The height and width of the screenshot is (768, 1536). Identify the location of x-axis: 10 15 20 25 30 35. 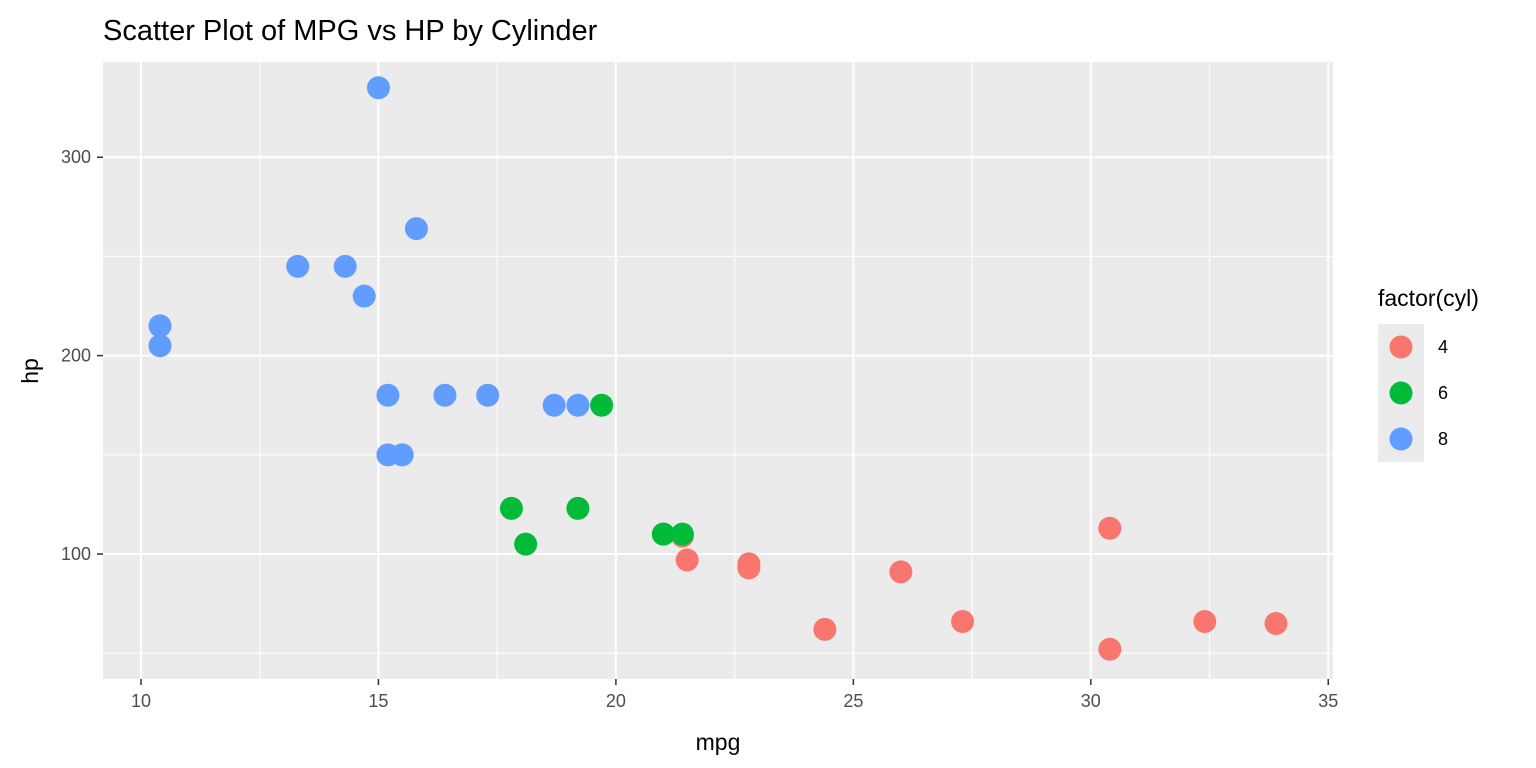
(734, 695).